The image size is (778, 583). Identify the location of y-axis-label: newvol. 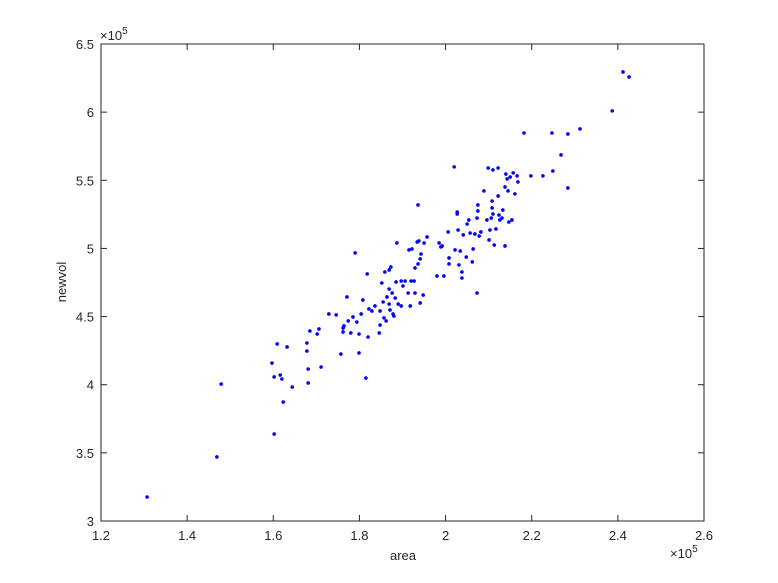
(61, 282).